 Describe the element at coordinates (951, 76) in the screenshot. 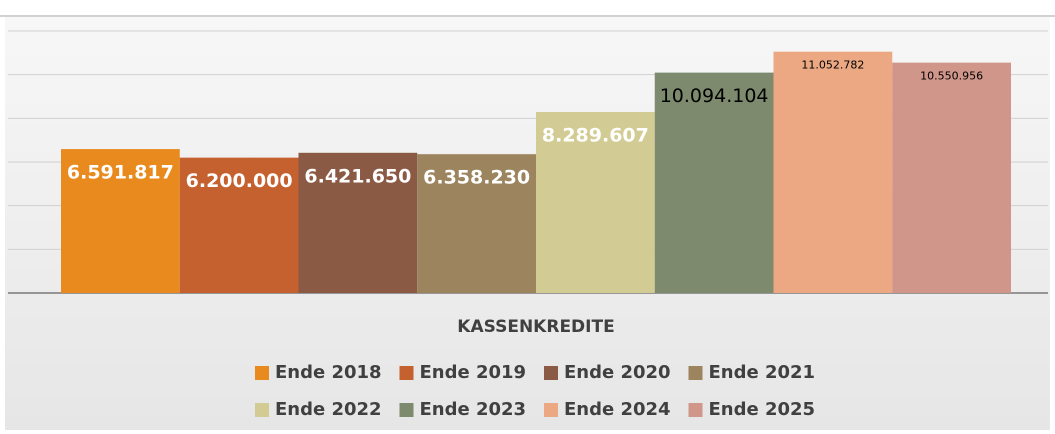

I see `data-label: 10.550.956` at that location.